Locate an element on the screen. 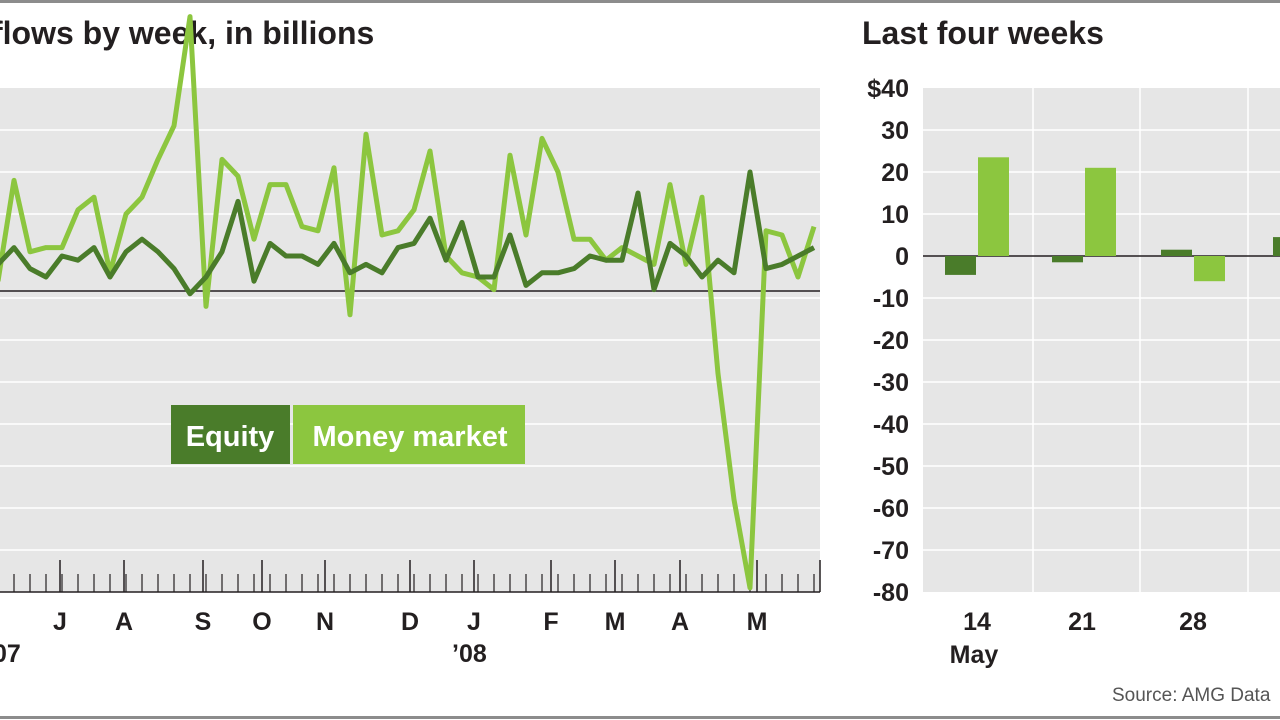  month-label: D is located at coordinates (410, 622).